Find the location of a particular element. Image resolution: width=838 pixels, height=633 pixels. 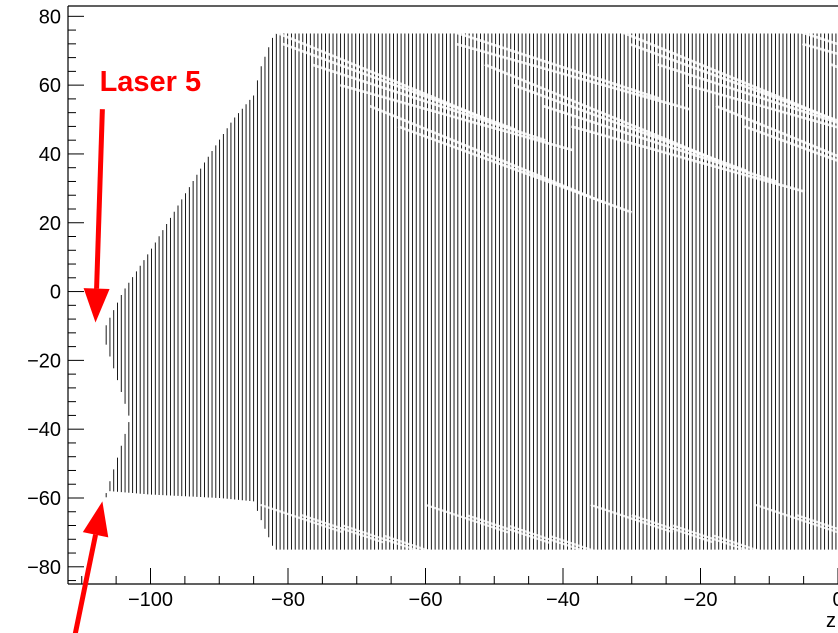

y-tick-label: −60 is located at coordinates (44, 499).